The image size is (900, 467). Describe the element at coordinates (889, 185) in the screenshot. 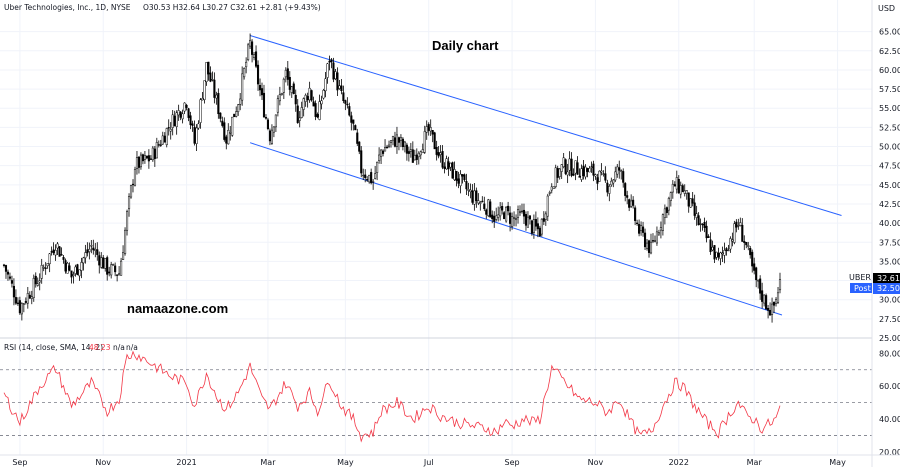

I see `price-tick-label: 45.00` at that location.